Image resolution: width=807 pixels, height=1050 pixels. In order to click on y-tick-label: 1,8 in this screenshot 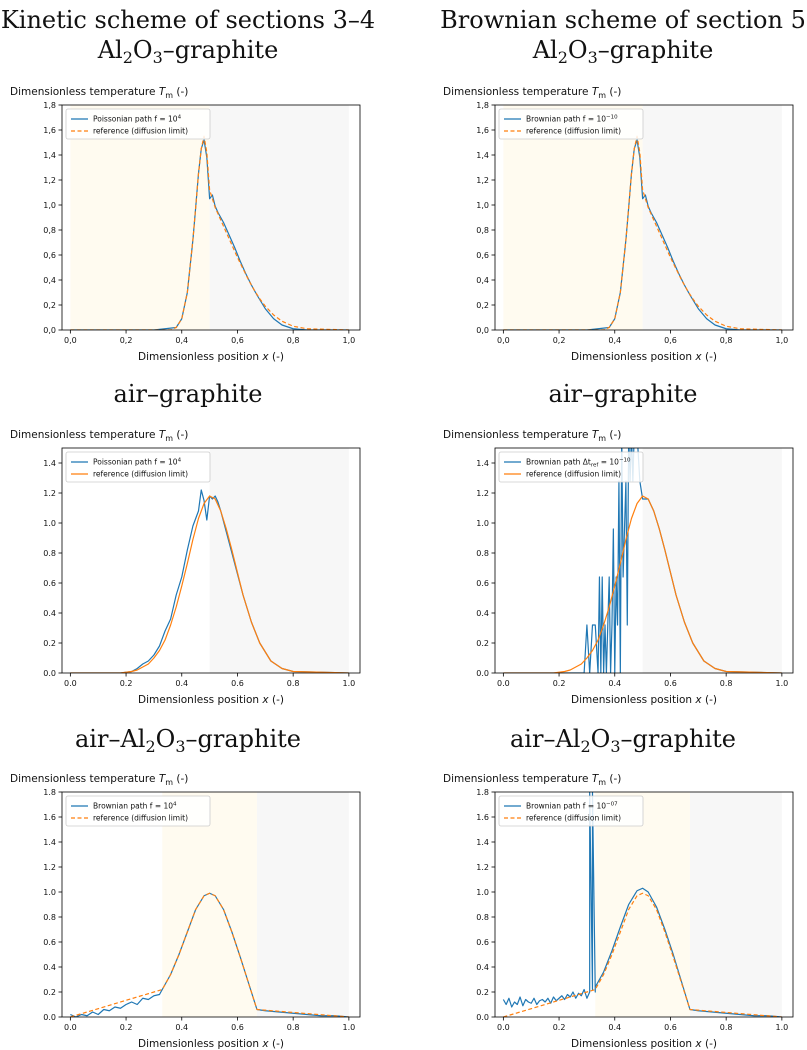, I will do `click(49, 105)`.